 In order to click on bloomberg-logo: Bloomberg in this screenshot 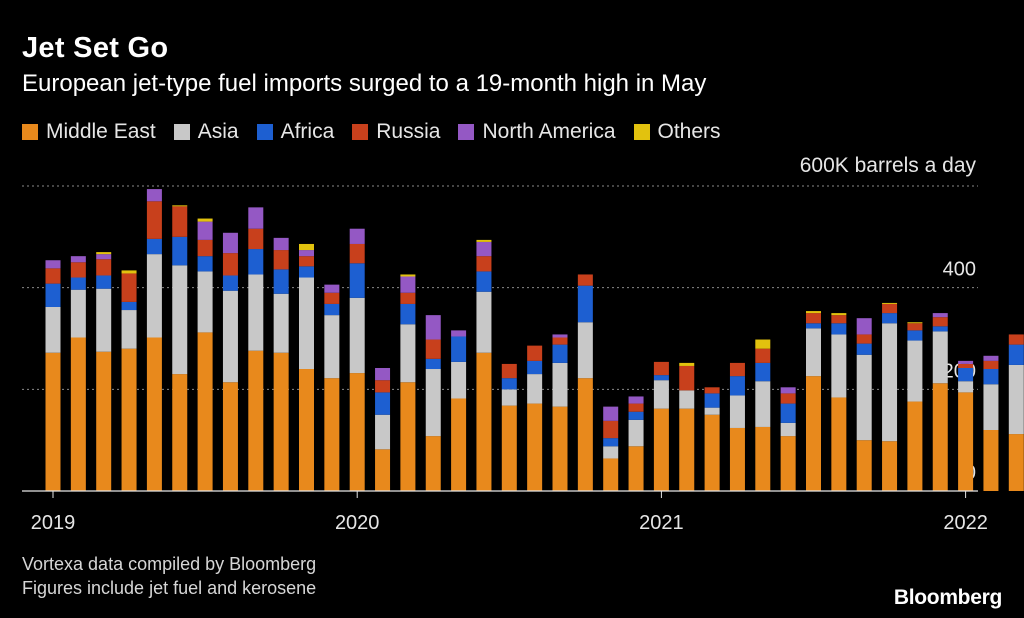, I will do `click(947, 597)`.